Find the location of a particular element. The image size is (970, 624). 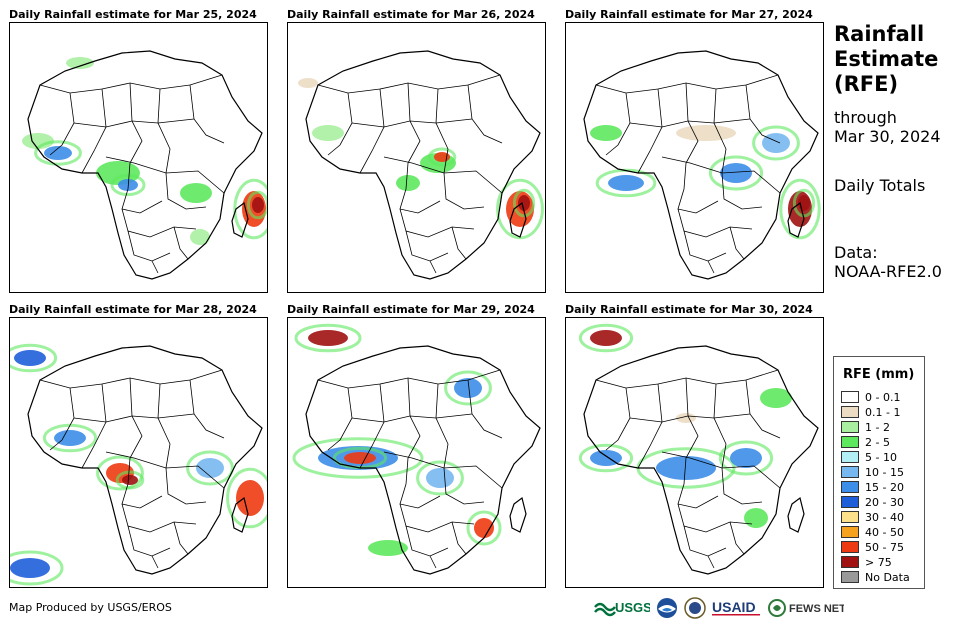

legend-item: 5 - 10 is located at coordinates (869, 457).